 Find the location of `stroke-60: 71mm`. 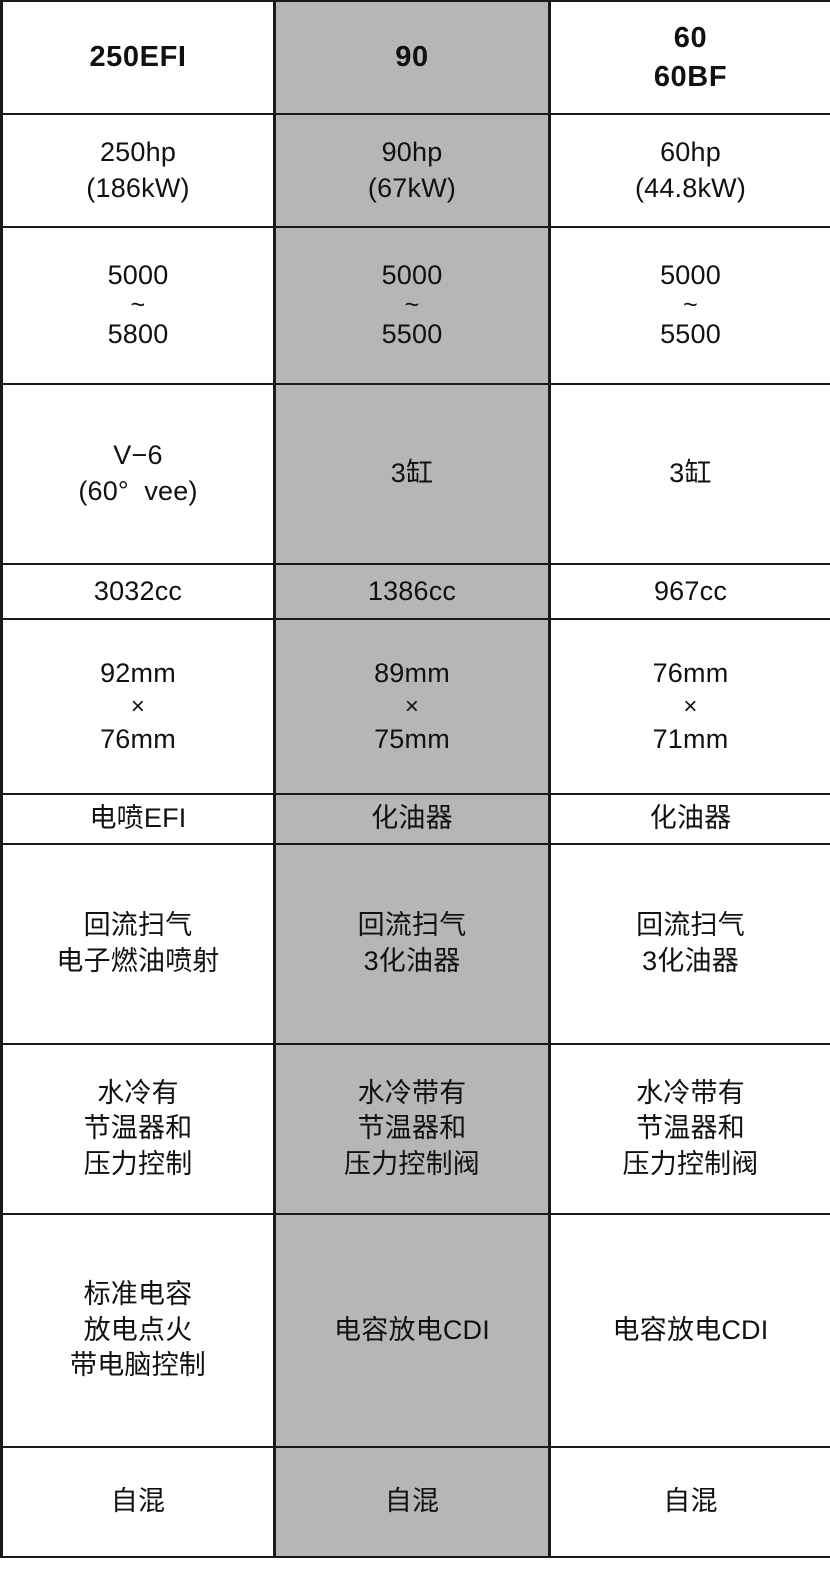

stroke-60: 71mm is located at coordinates (690, 738).